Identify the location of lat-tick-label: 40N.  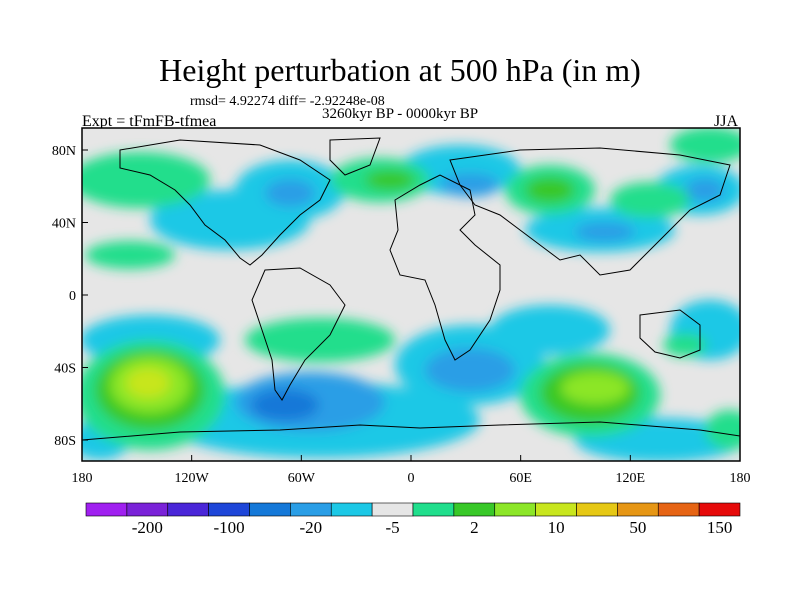
(64, 224).